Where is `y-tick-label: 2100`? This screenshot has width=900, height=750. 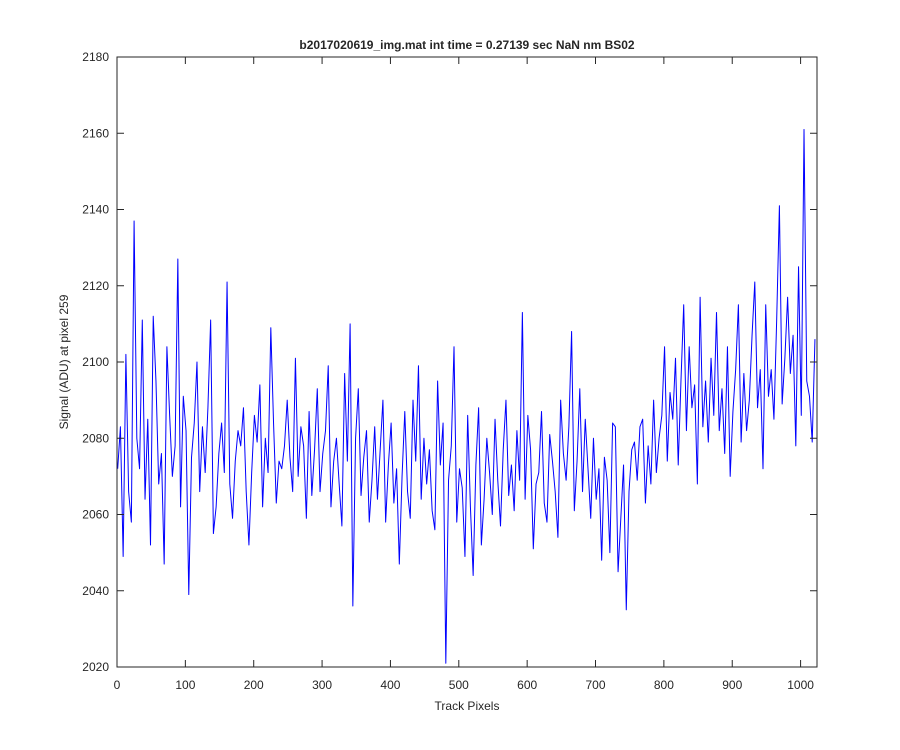 y-tick-label: 2100 is located at coordinates (95, 362).